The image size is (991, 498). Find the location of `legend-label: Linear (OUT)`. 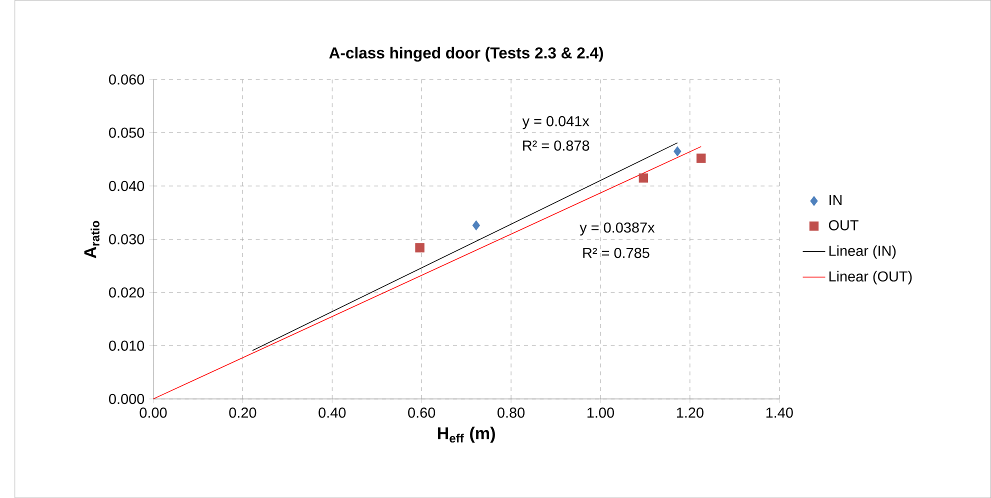

legend-label: Linear (OUT) is located at coordinates (870, 277).